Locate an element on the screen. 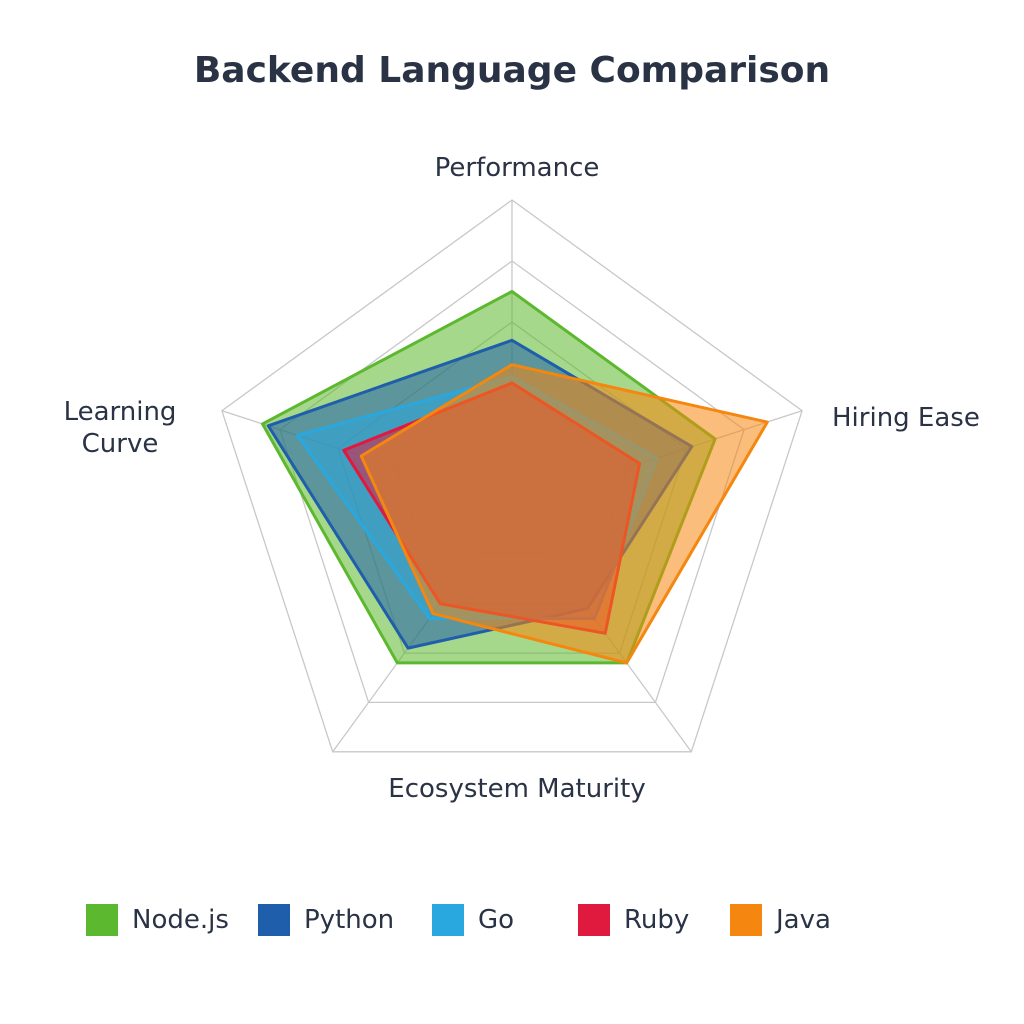  legend-label-python: Python is located at coordinates (349, 920).